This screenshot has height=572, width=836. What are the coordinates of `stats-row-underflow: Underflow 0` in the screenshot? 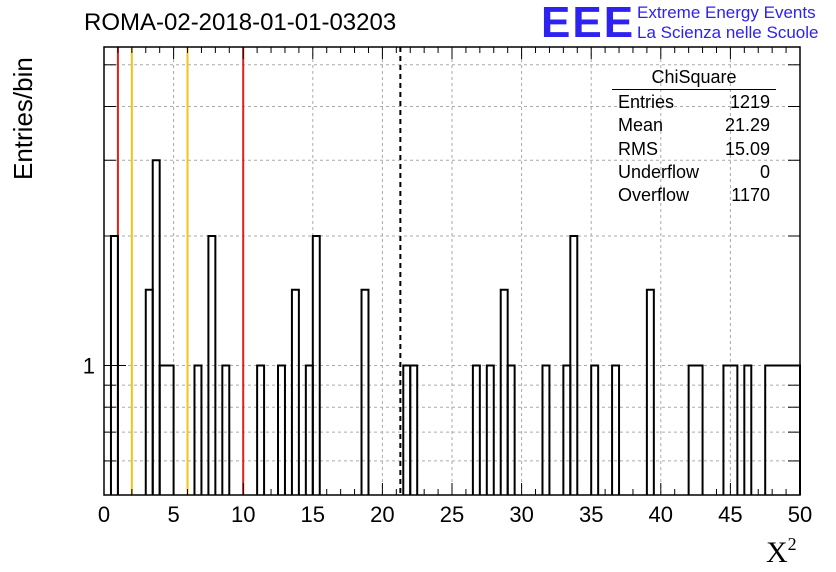 It's located at (694, 172).